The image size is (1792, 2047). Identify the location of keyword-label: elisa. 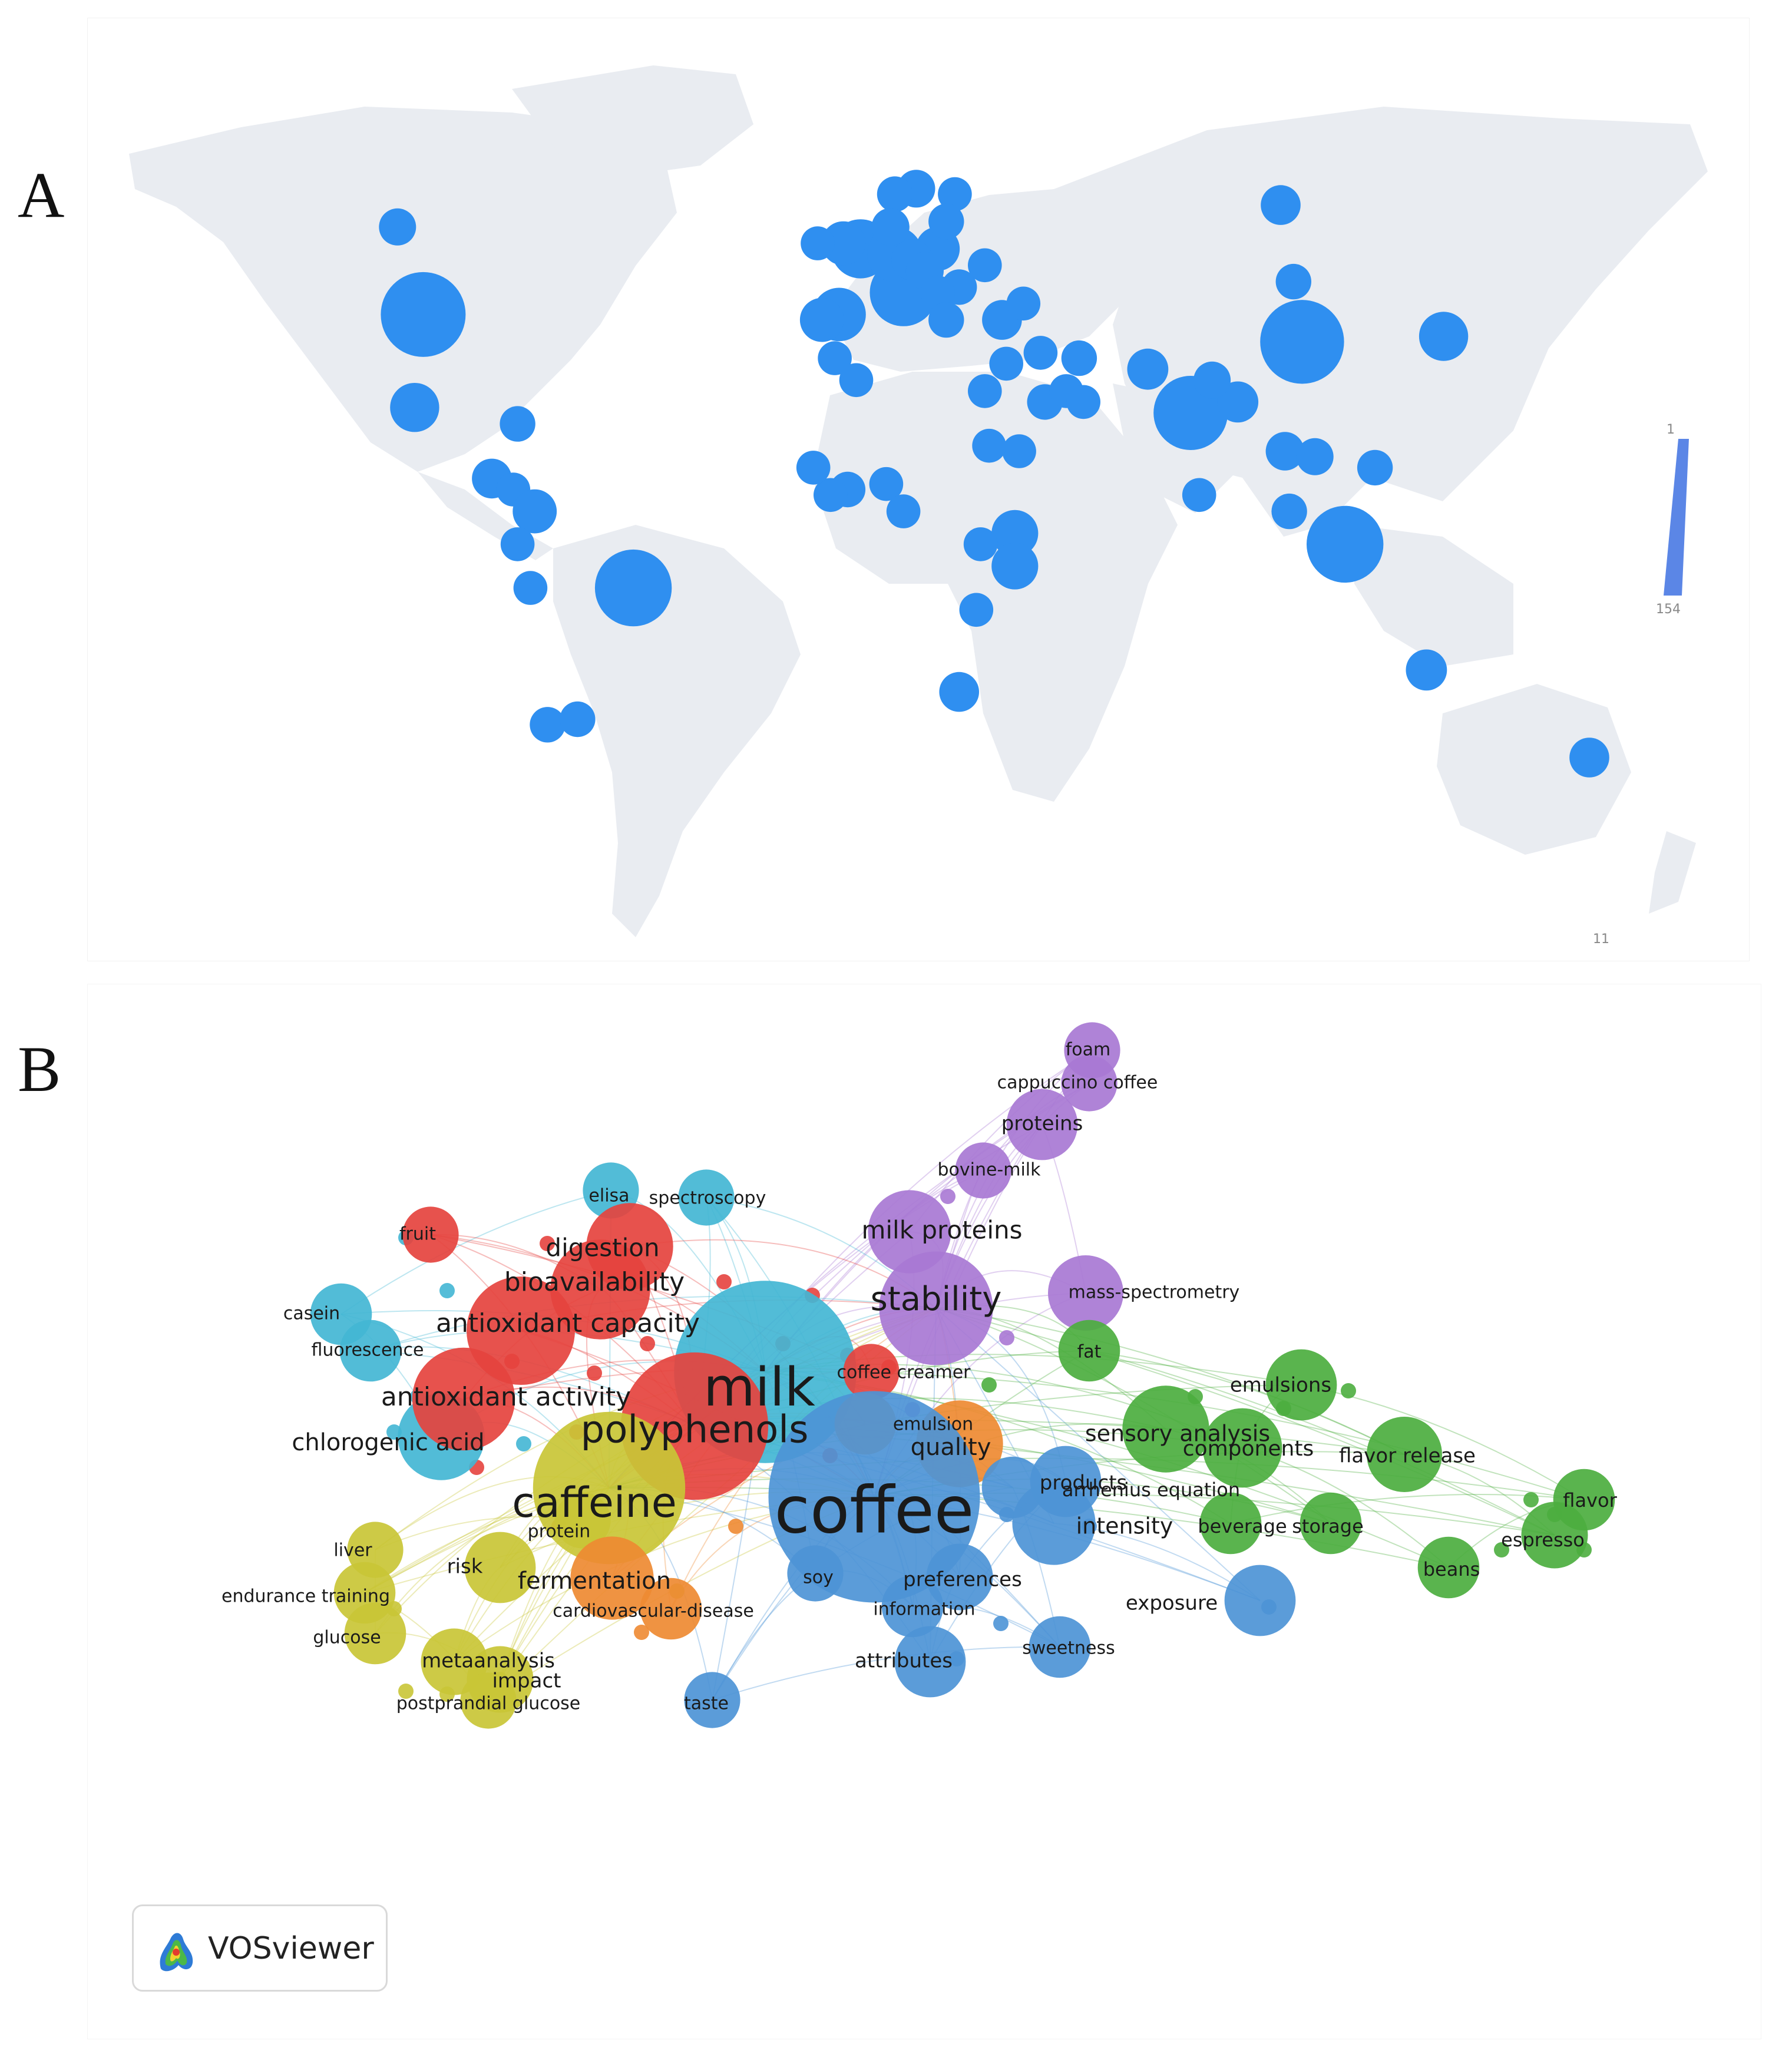
(608, 1196).